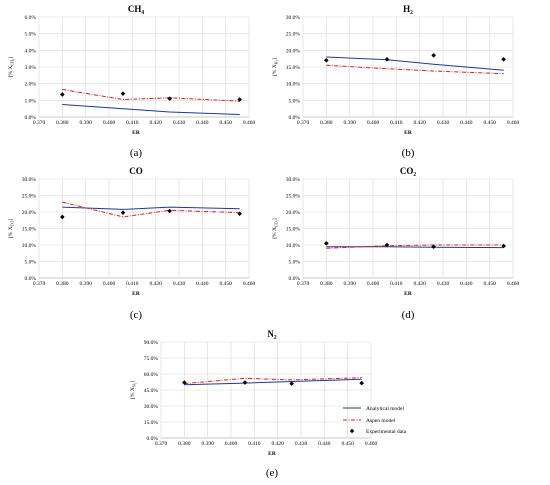 This screenshot has height=485, width=550. I want to click on legend-aspen-label: Aspen model, so click(381, 421).